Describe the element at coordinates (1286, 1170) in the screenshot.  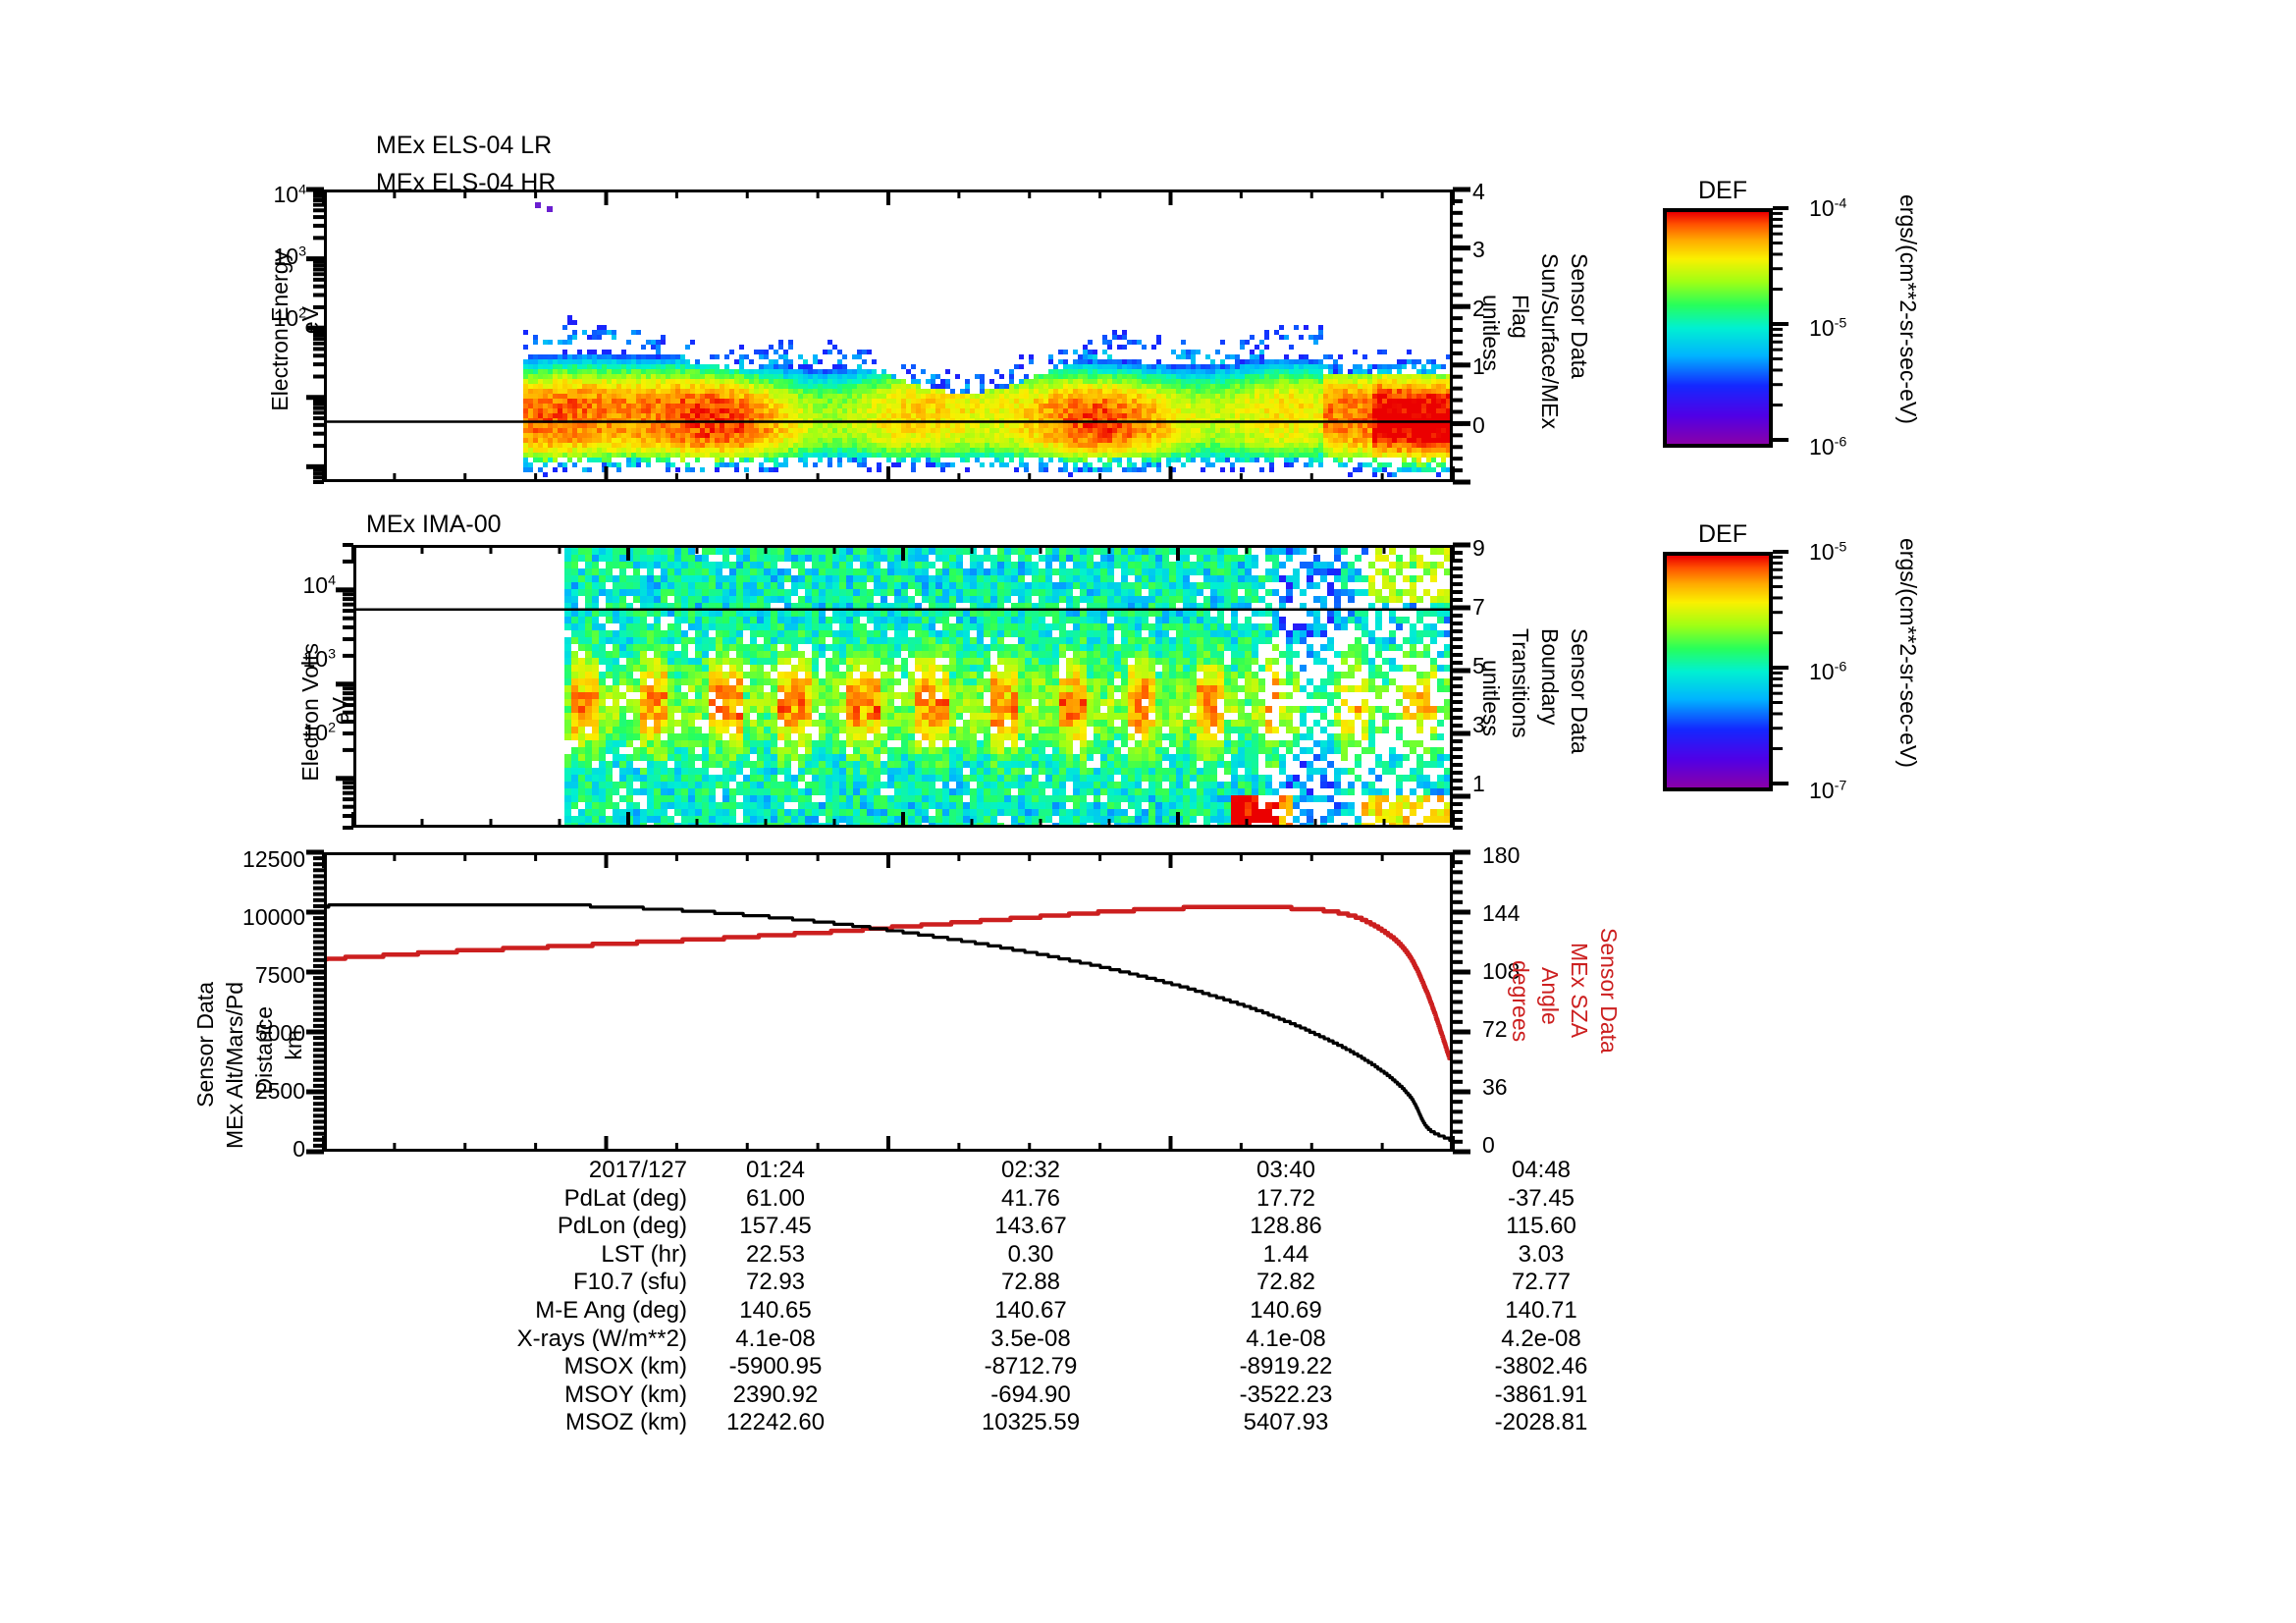
I see `table-cell: 03:40` at that location.